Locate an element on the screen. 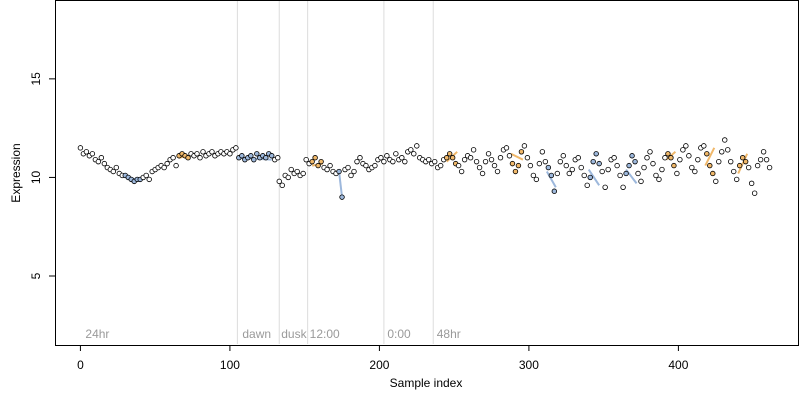  phase-label-1: dawn is located at coordinates (256, 334).